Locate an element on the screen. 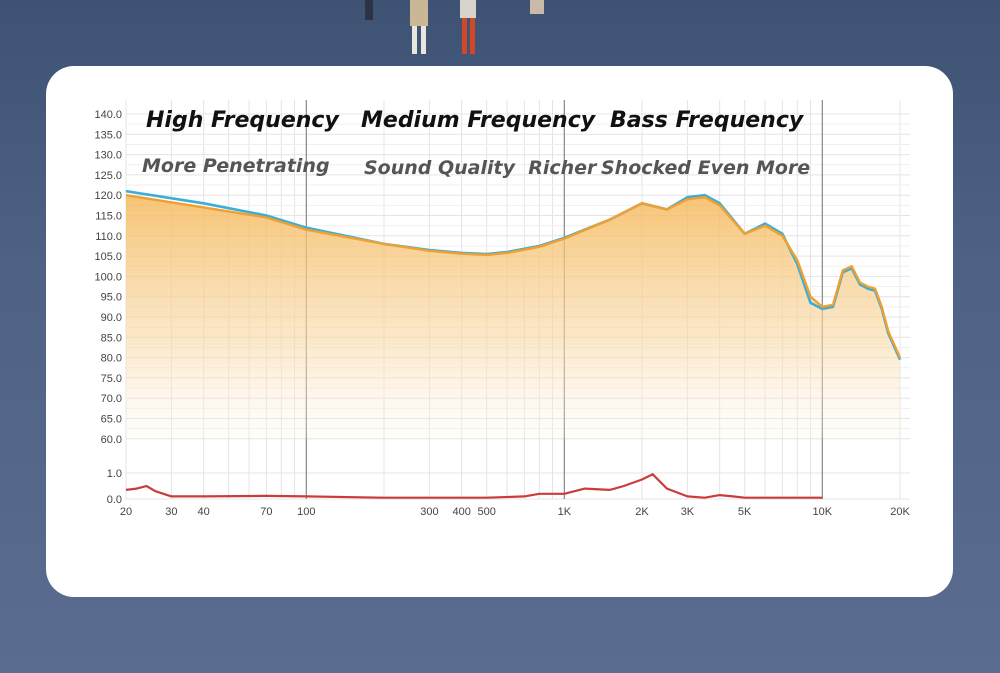 The height and width of the screenshot is (673, 1000). y-tick-label: 105.0 is located at coordinates (108, 257).